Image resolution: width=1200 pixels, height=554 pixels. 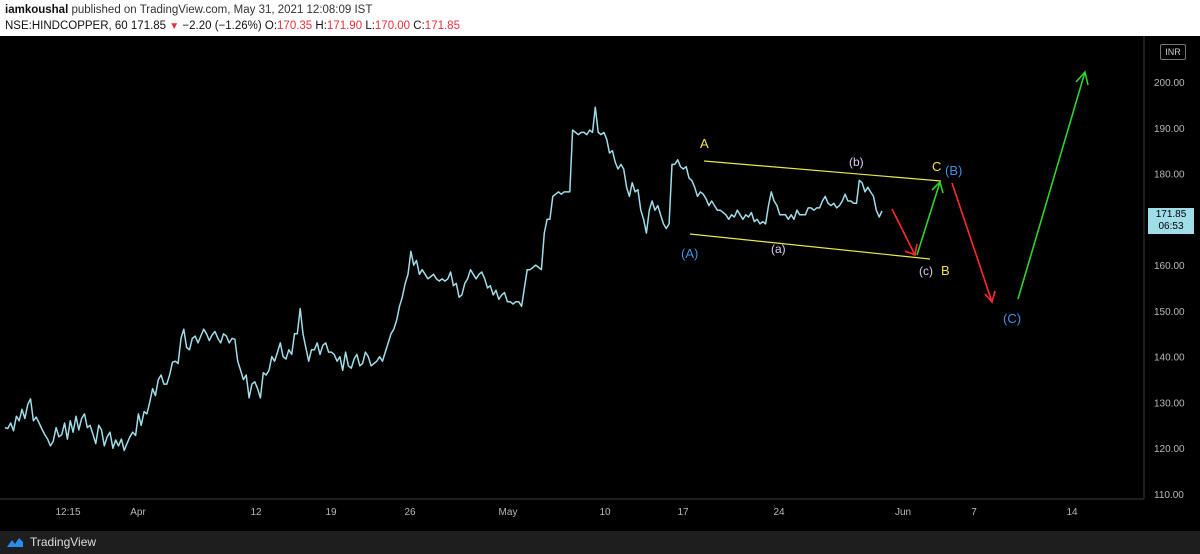 I want to click on y-tick-label: 140.00, so click(x=1169, y=358).